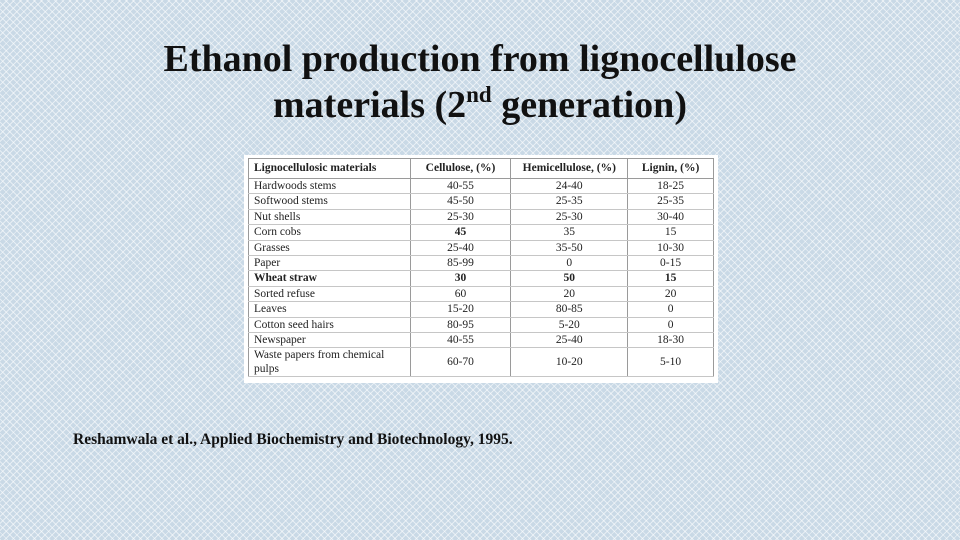 The image size is (960, 540). I want to click on table-row: Leaves 15-20 80-85 0, so click(481, 309).